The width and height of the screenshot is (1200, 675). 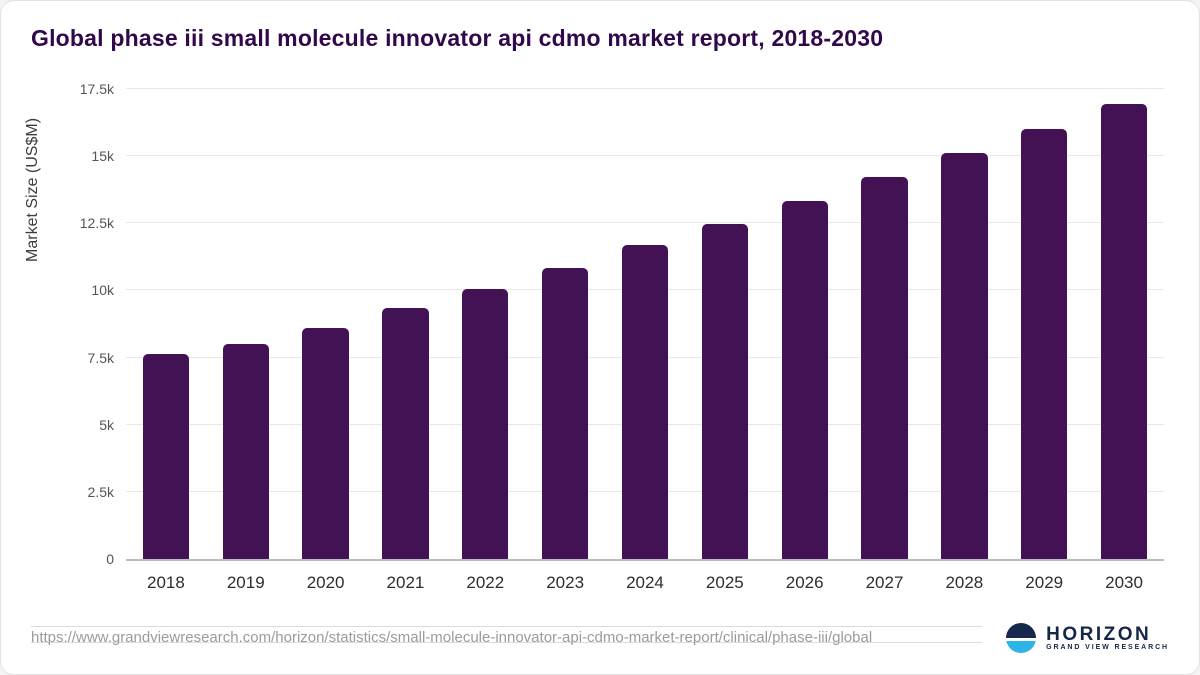 I want to click on y-tick-label: 0, so click(x=110, y=559).